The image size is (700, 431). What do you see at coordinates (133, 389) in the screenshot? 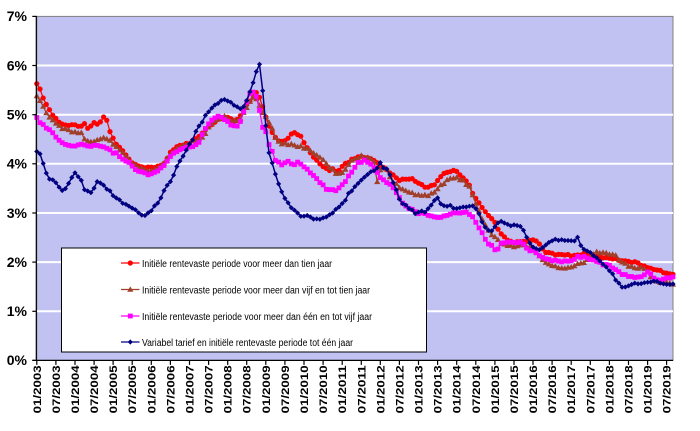
I see `svg-text: 07/2005` at bounding box center [133, 389].